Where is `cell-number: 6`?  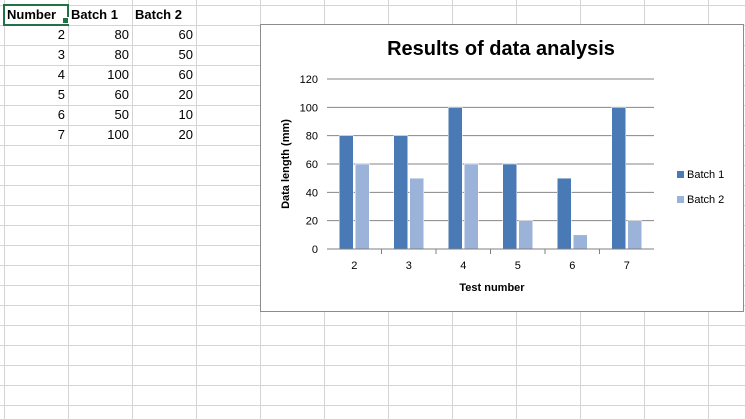 cell-number: 6 is located at coordinates (61, 114).